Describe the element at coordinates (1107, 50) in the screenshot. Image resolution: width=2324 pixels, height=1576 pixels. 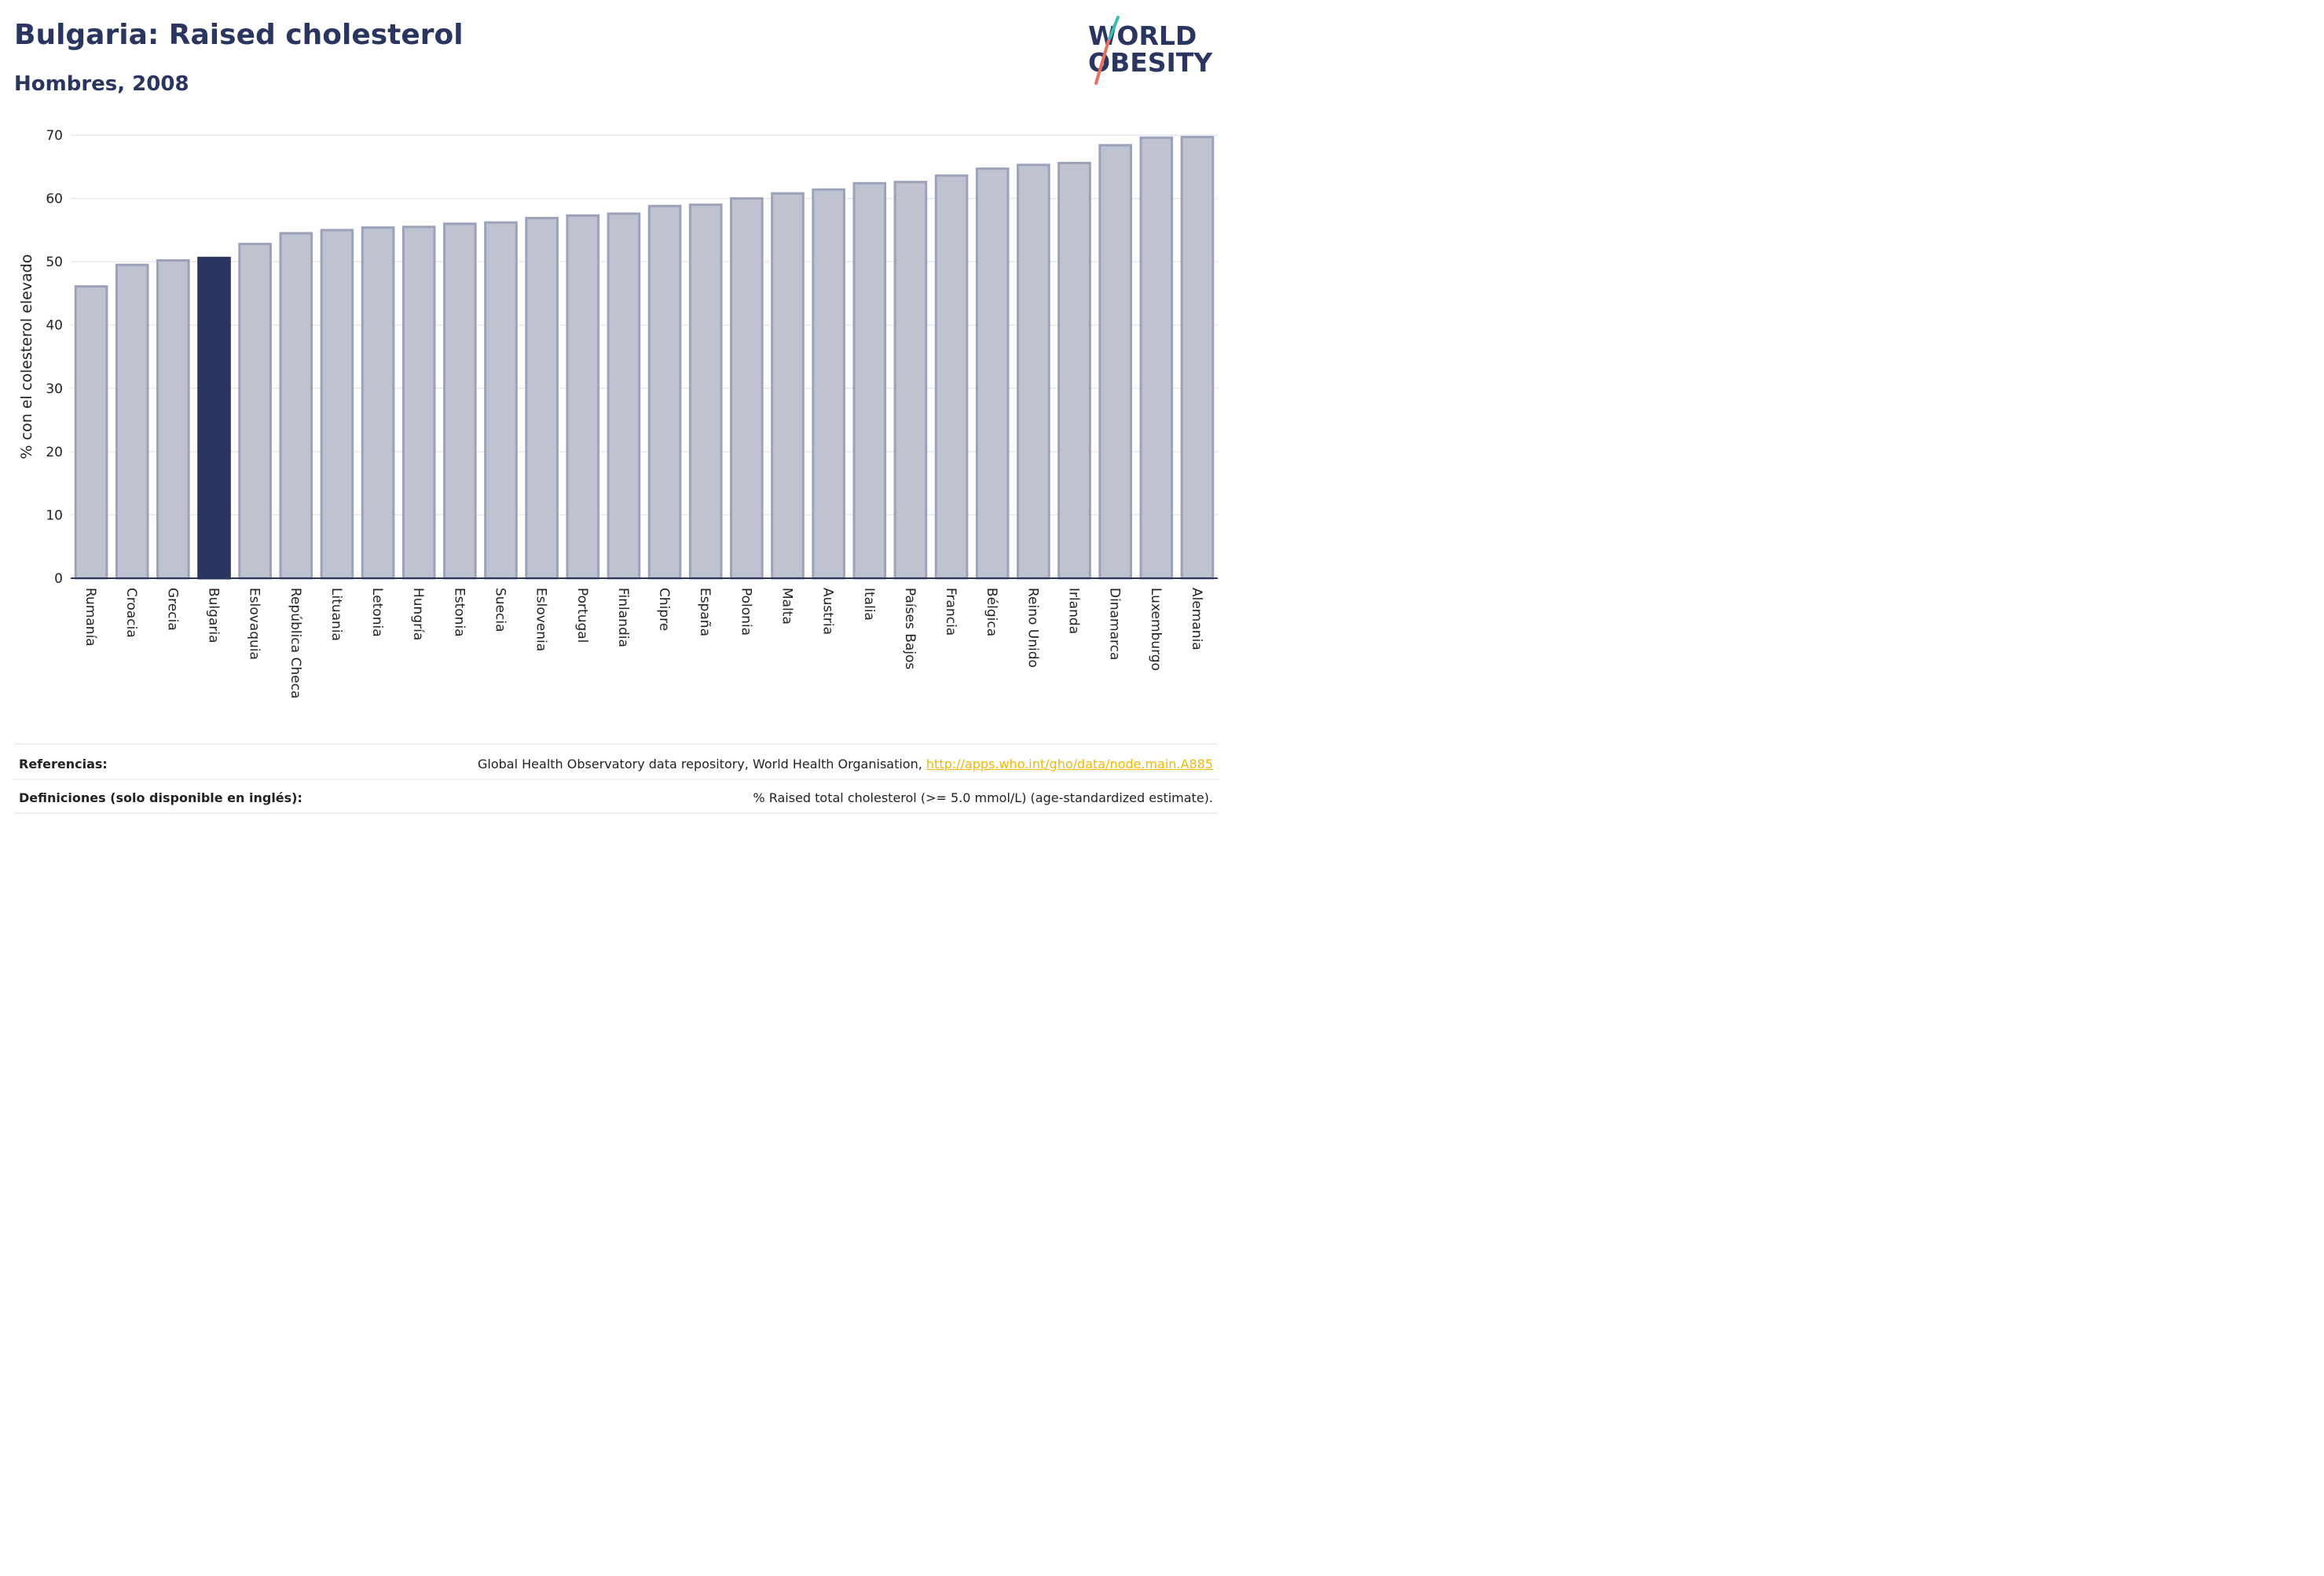
I see `logo-slash-icon` at that location.